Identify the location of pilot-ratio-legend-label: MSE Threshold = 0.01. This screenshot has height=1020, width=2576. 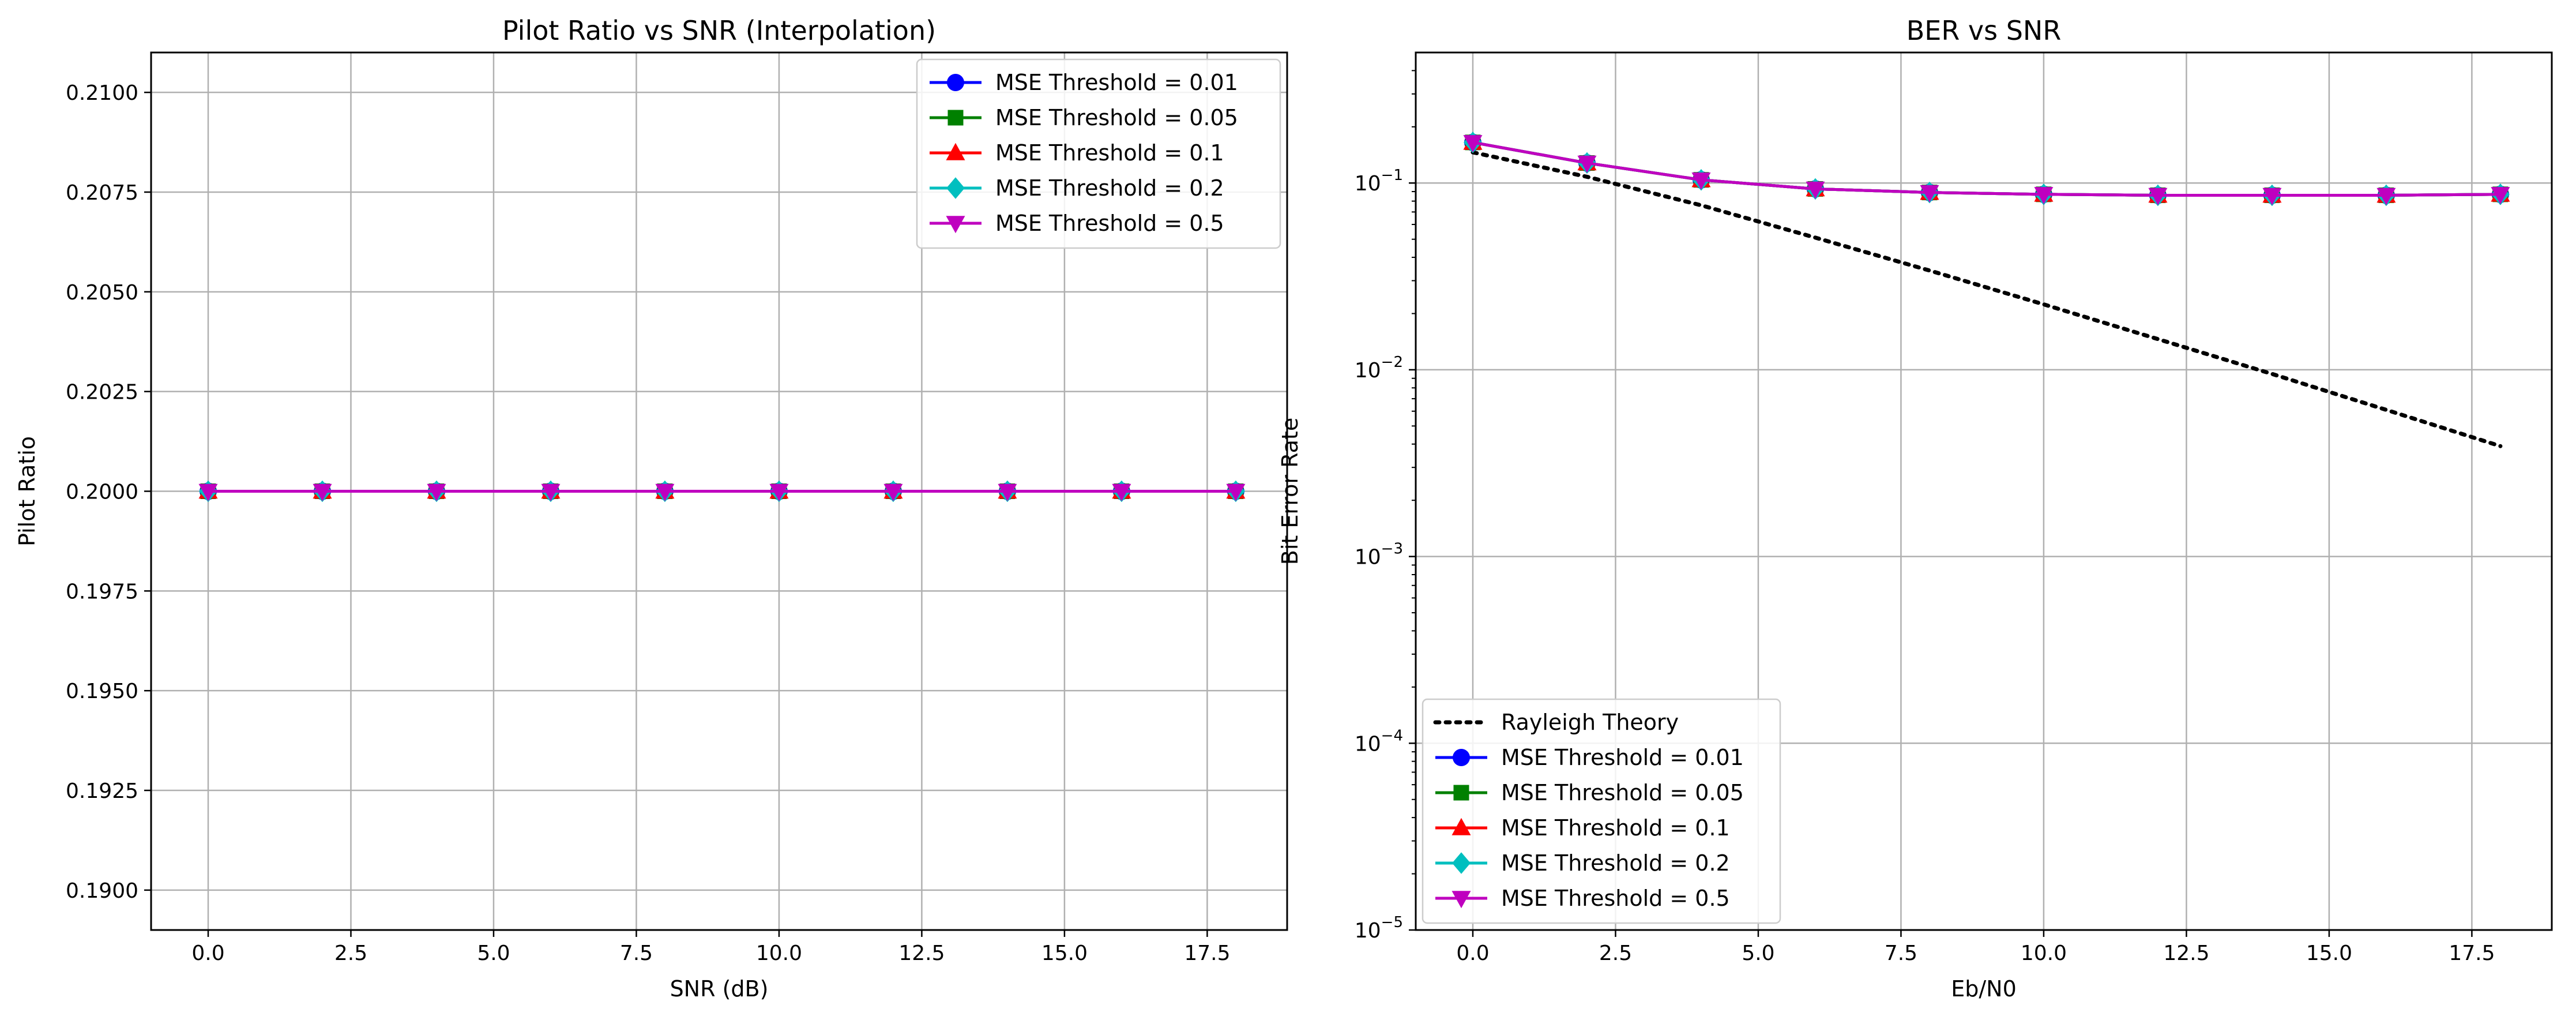
(1116, 82).